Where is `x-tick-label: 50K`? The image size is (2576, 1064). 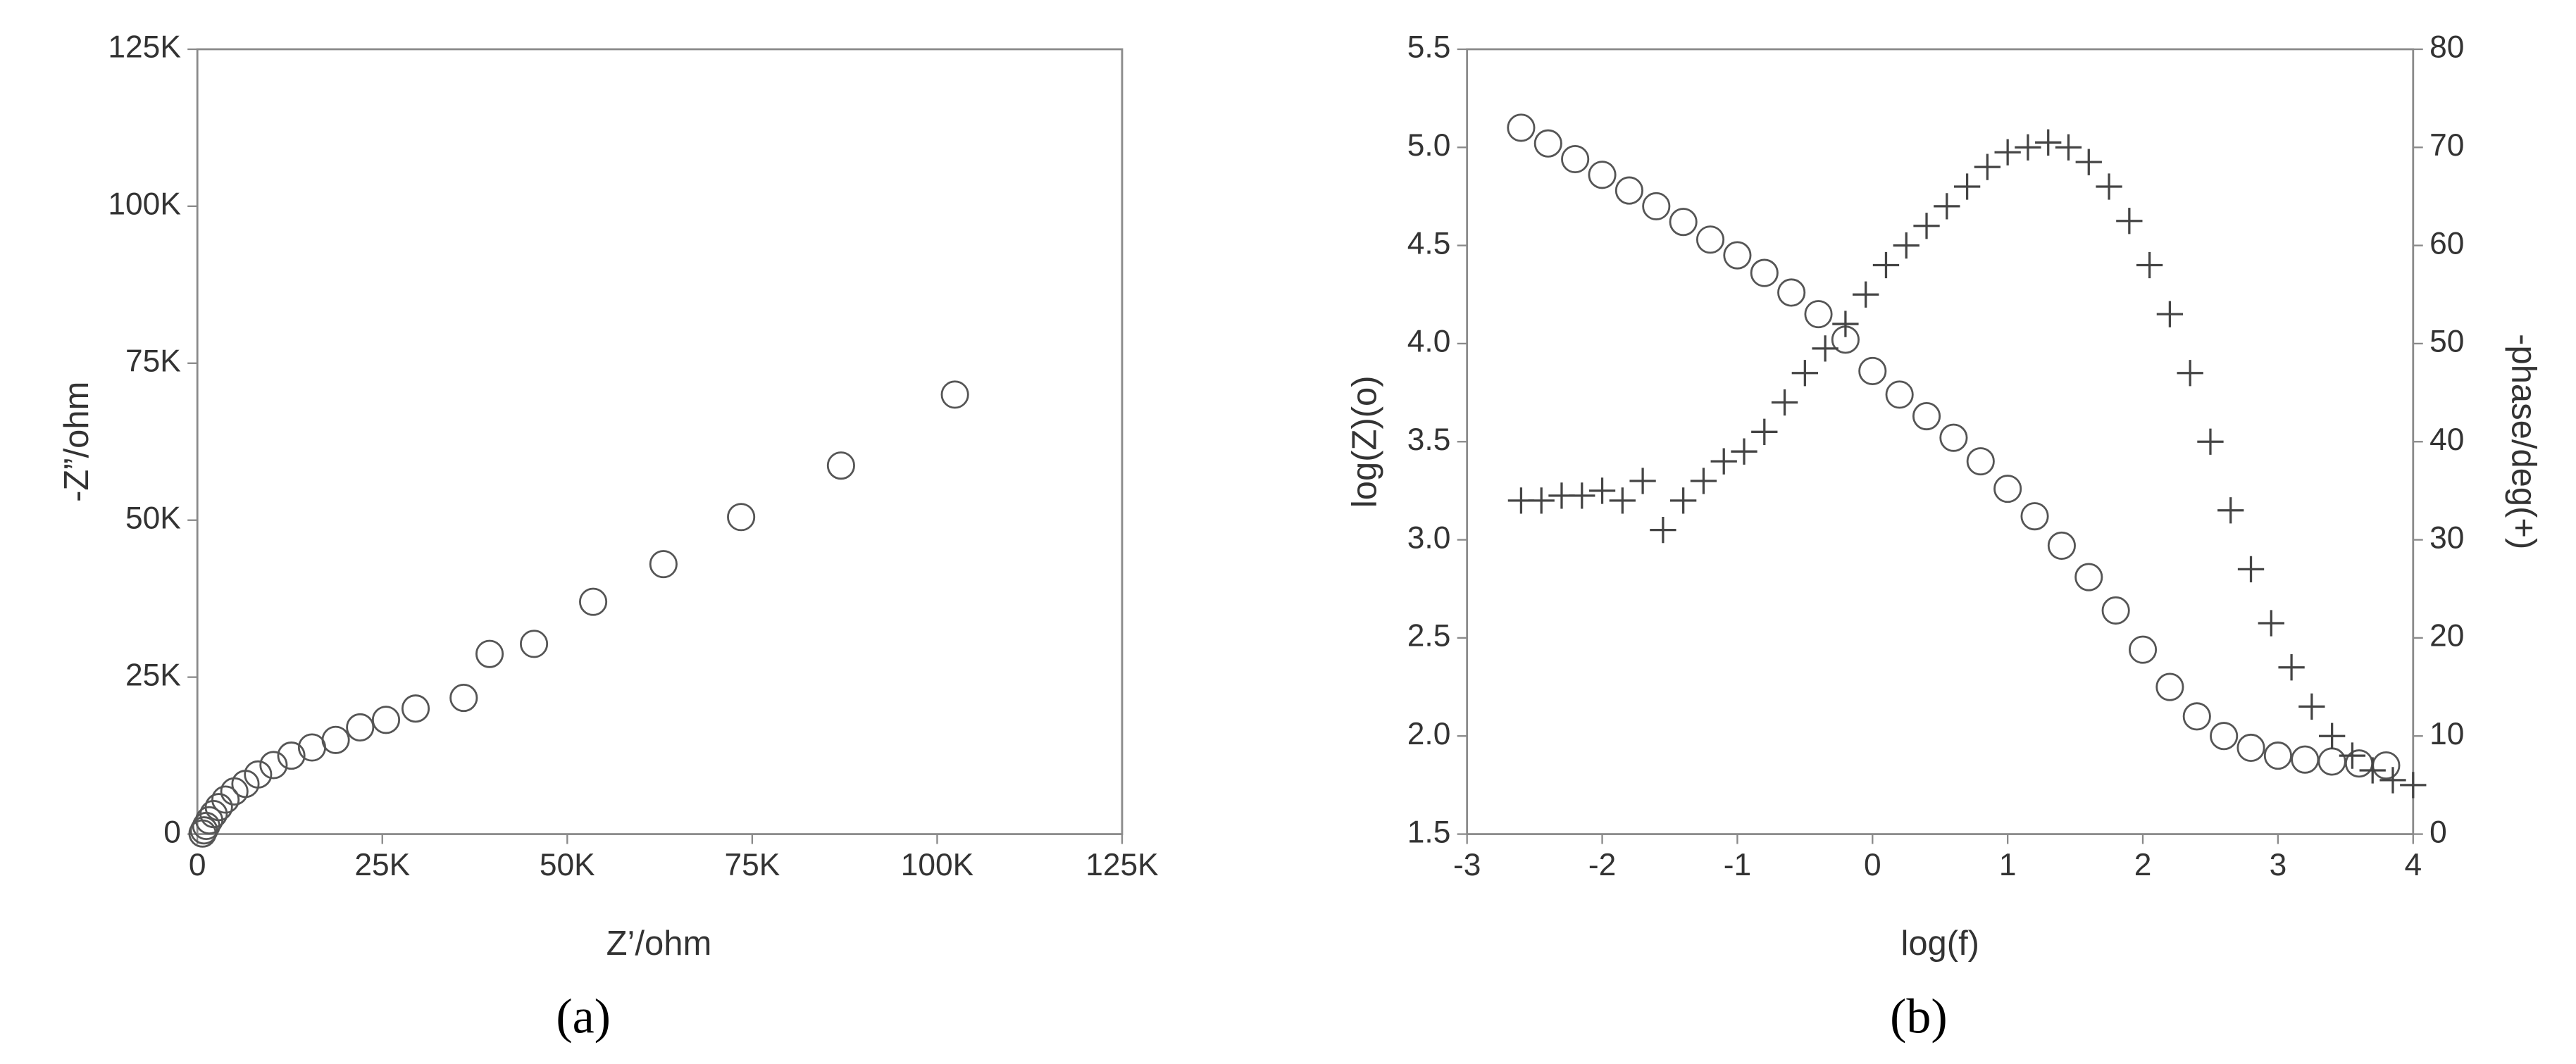 x-tick-label: 50K is located at coordinates (567, 865).